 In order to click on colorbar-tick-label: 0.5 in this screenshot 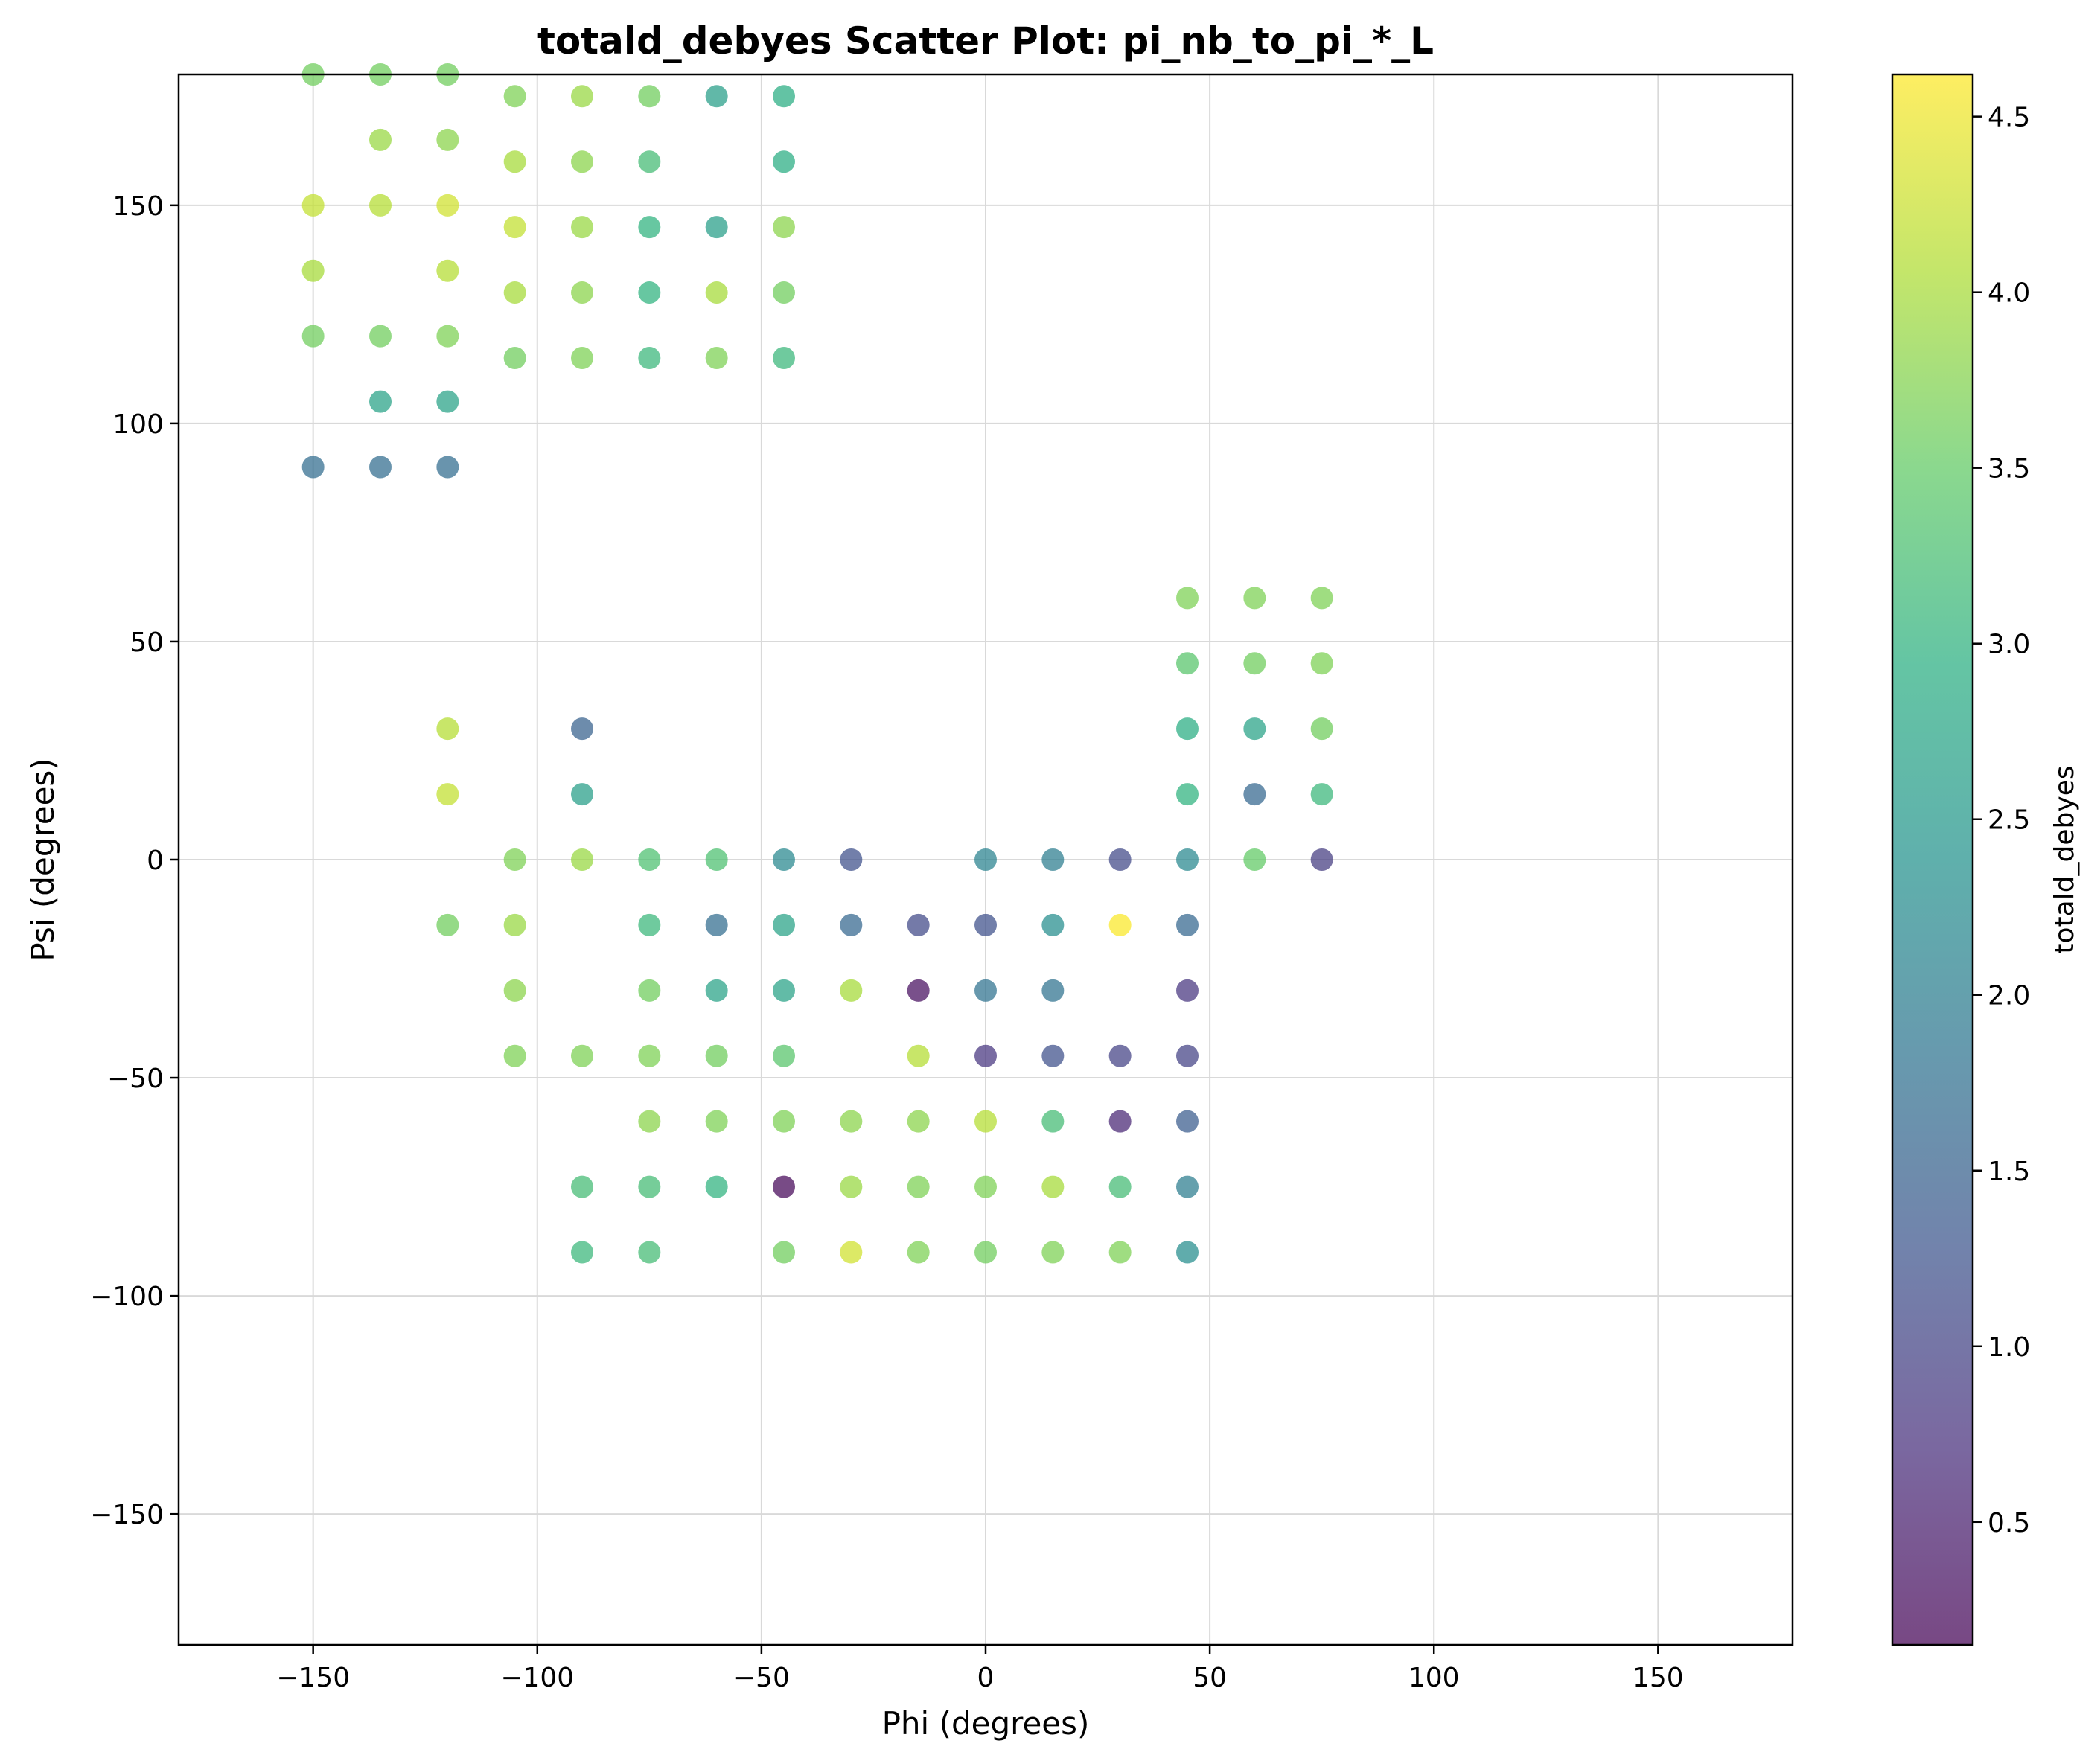, I will do `click(2009, 1523)`.